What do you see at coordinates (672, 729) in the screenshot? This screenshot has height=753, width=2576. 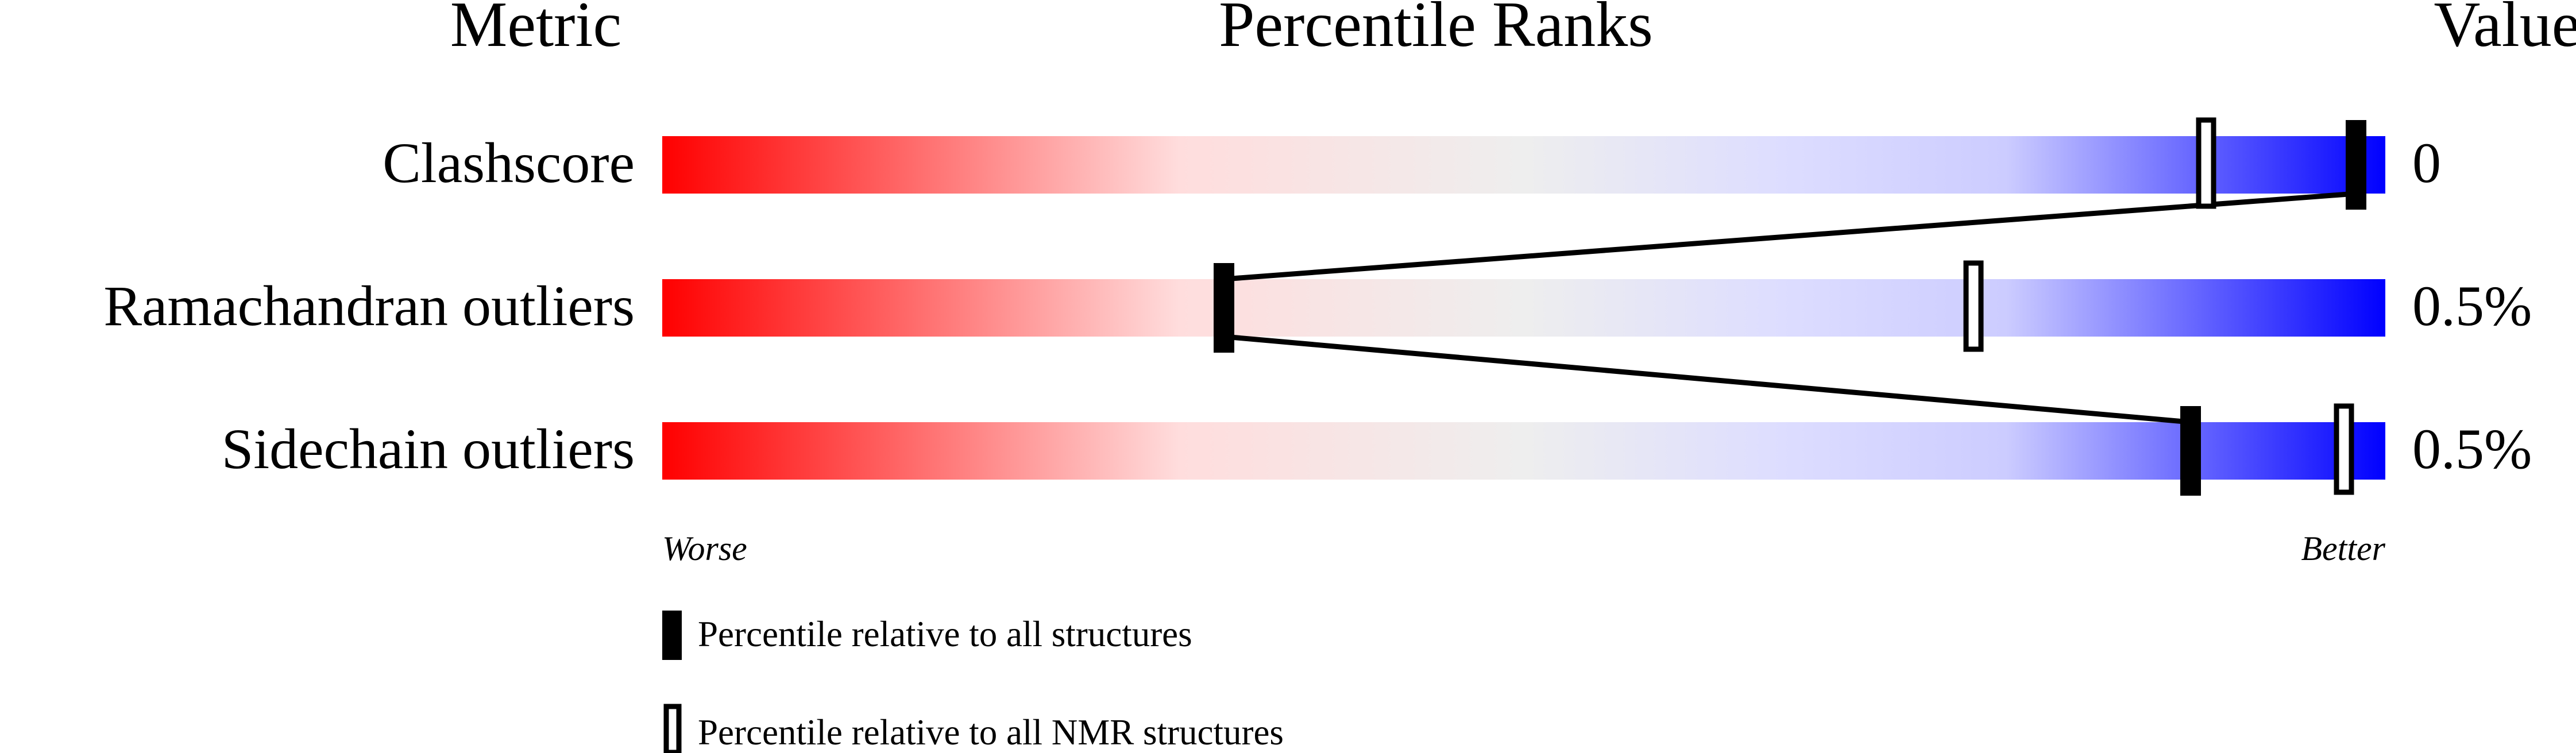 I see `legend-open-marker` at bounding box center [672, 729].